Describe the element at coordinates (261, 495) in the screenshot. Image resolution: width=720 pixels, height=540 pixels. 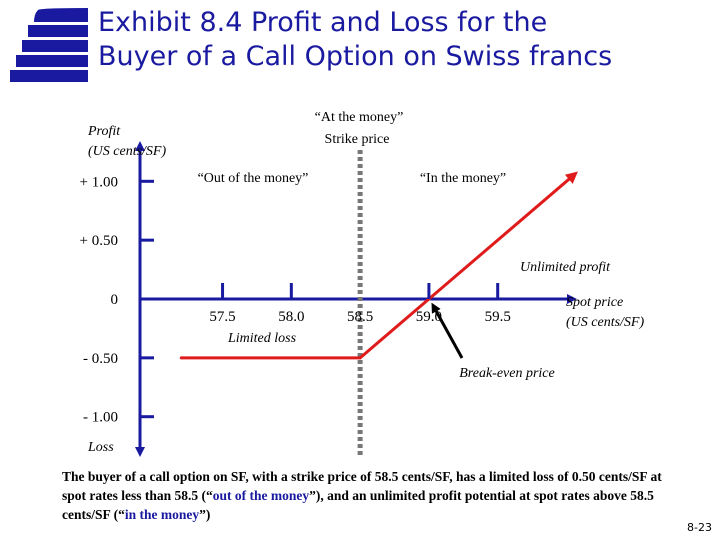
I see `caption-out-of-money: out of the money` at that location.